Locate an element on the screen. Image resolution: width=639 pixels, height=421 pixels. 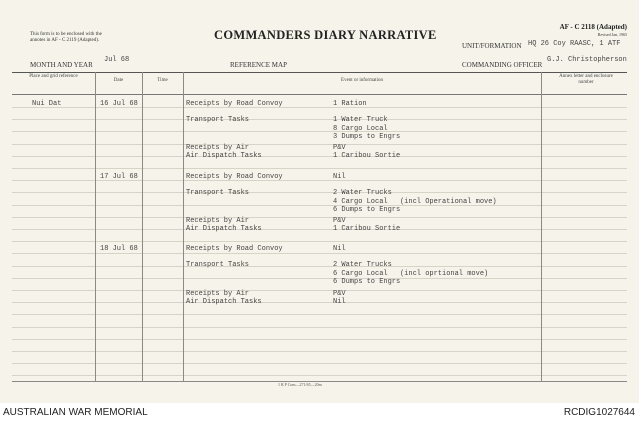
unit-value: HQ 26 Coy RAASC, 1 ATF is located at coordinates (574, 44).